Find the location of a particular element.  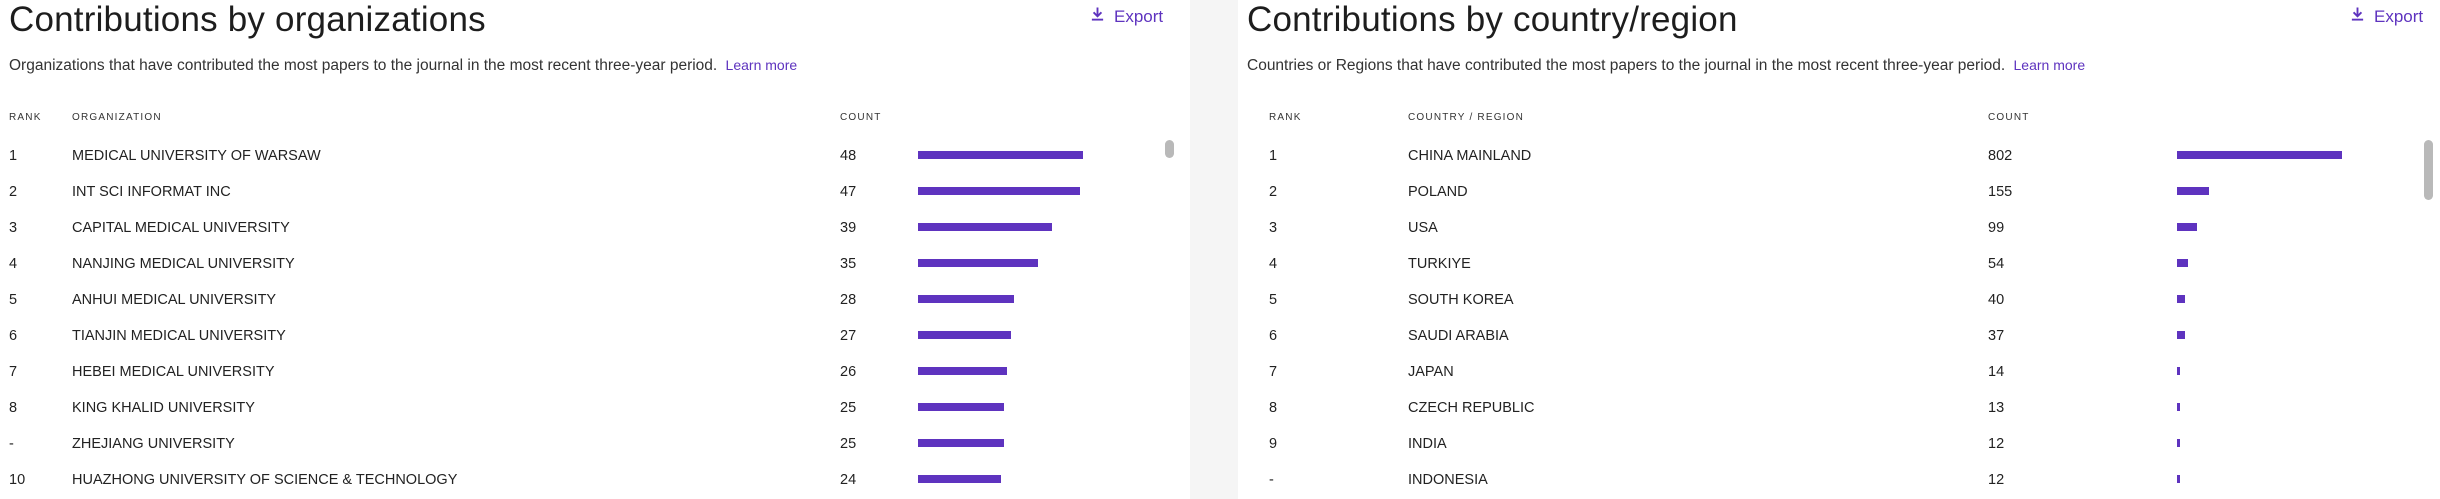

country-region-name-cell: INDONESIA is located at coordinates (1448, 480).